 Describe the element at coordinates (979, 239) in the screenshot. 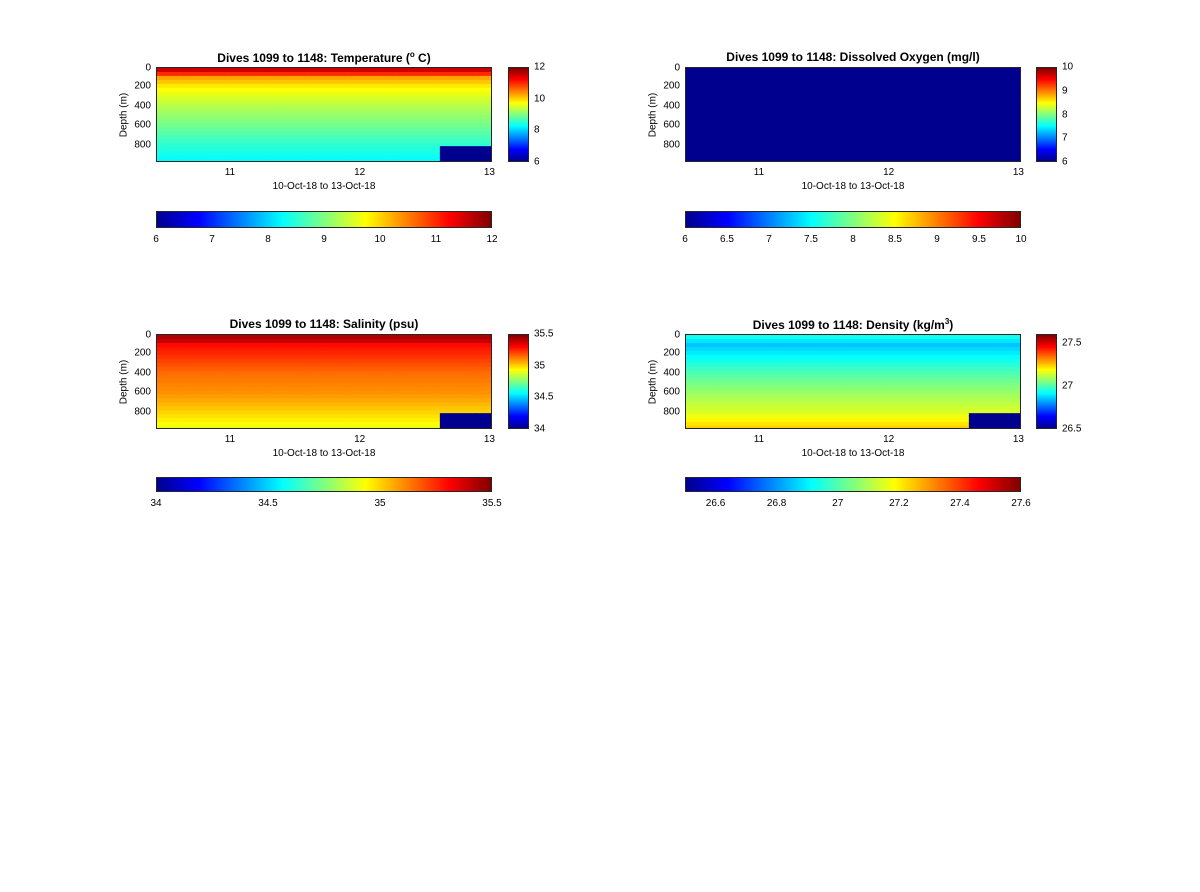

I see `colorbar-tick-label: 9.5` at that location.